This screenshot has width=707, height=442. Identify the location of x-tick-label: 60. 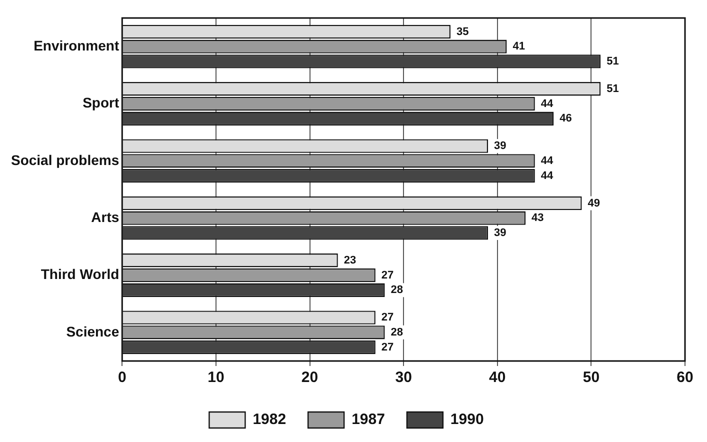
(685, 377).